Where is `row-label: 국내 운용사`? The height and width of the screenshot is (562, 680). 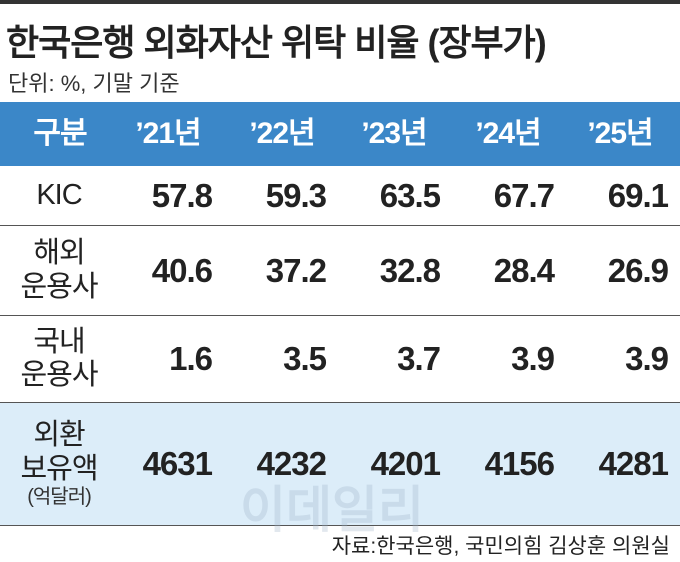 row-label: 국내 운용사 is located at coordinates (59, 359).